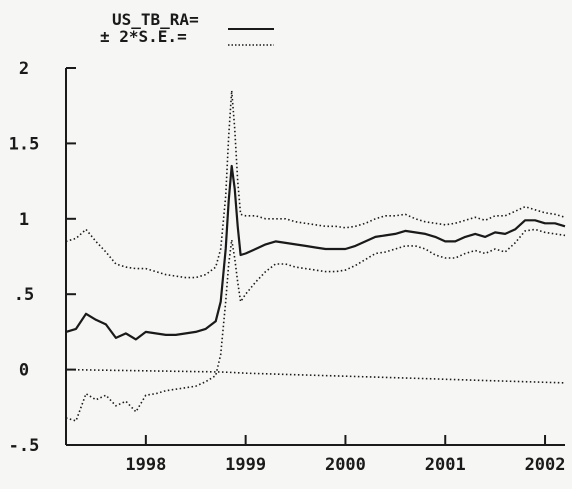 The image size is (572, 489). Describe the element at coordinates (24, 144) in the screenshot. I see `y-tick-label: 1.5` at that location.